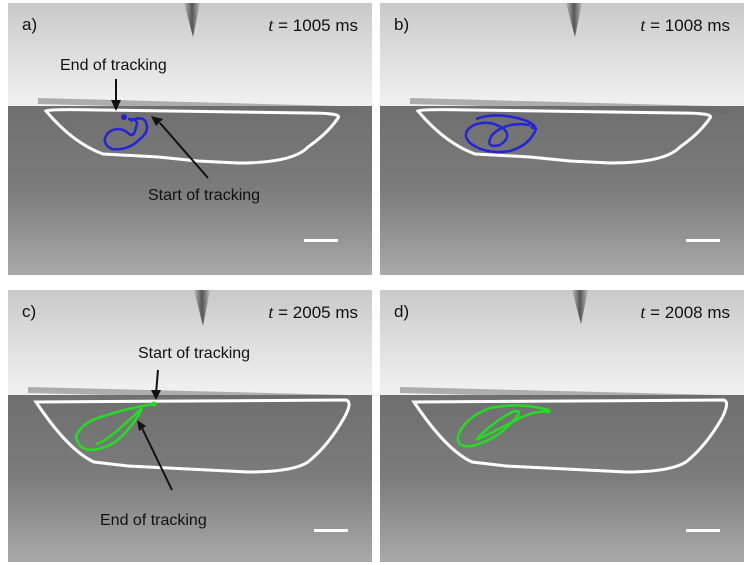  I want to click on panel-label: a), so click(30, 24).